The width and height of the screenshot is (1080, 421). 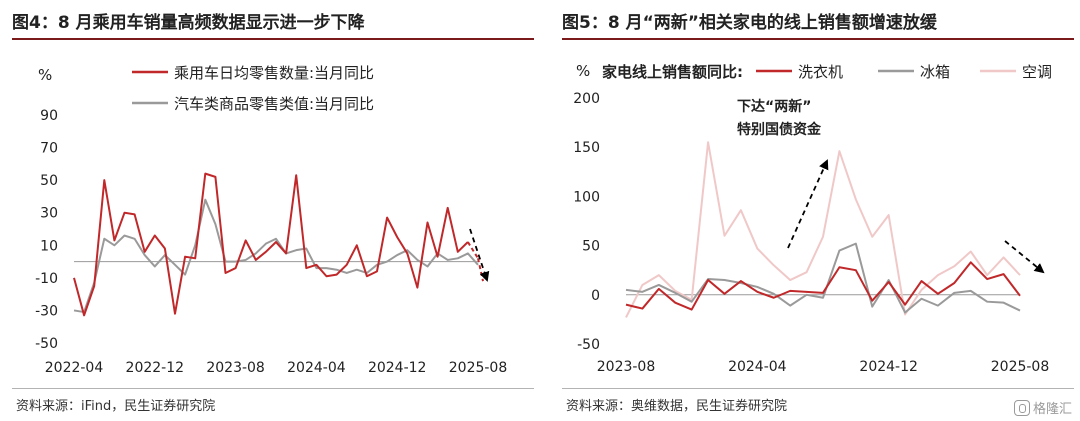 I want to click on annotation-line-1: 下达“两新”, so click(x=774, y=106).